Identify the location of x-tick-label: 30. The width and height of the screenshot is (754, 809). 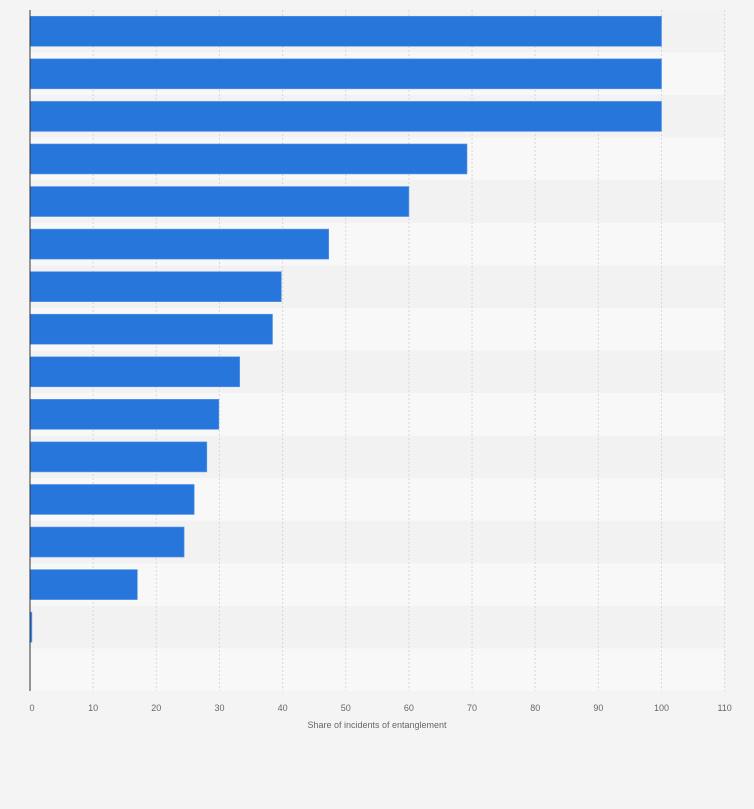
(219, 708).